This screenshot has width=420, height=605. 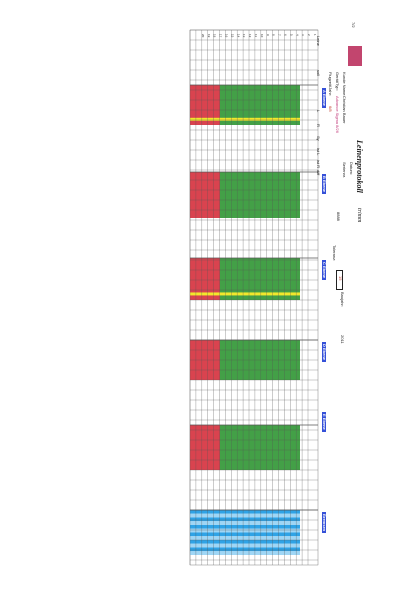 I want to click on brand-logo, so click(x=355, y=56).